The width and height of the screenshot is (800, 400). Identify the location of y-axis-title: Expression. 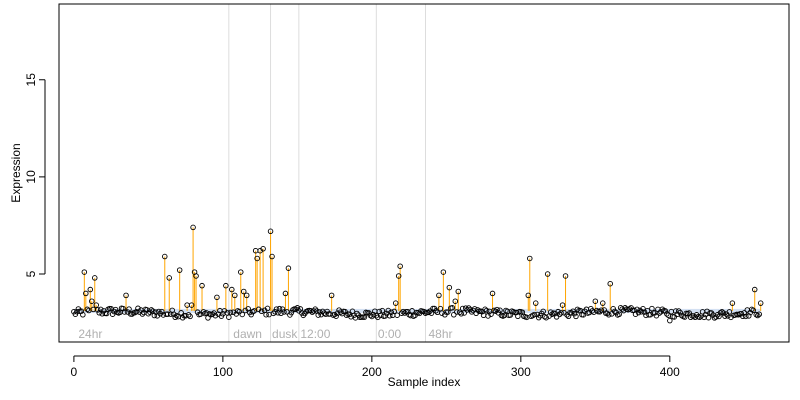
(16, 172).